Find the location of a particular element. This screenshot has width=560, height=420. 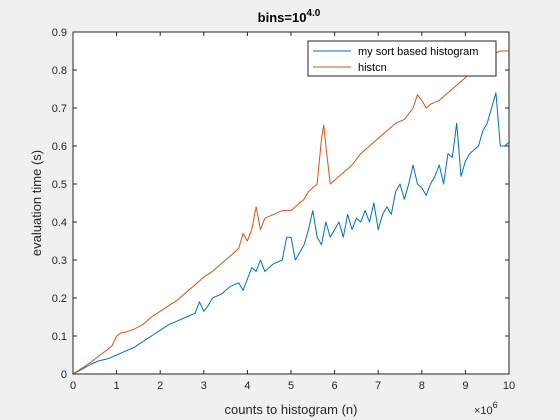

legend-label-series-1: my sort based histogram is located at coordinates (418, 52).